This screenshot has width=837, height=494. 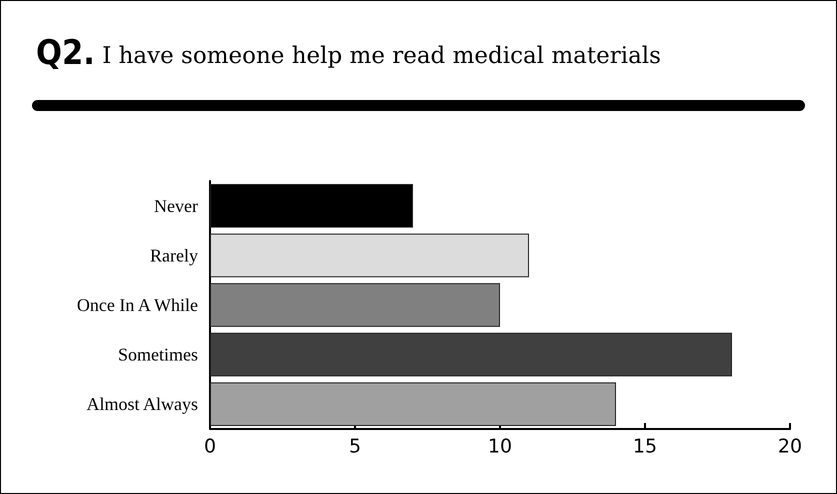 What do you see at coordinates (158, 354) in the screenshot?
I see `y-tick-label: Sometimes` at bounding box center [158, 354].